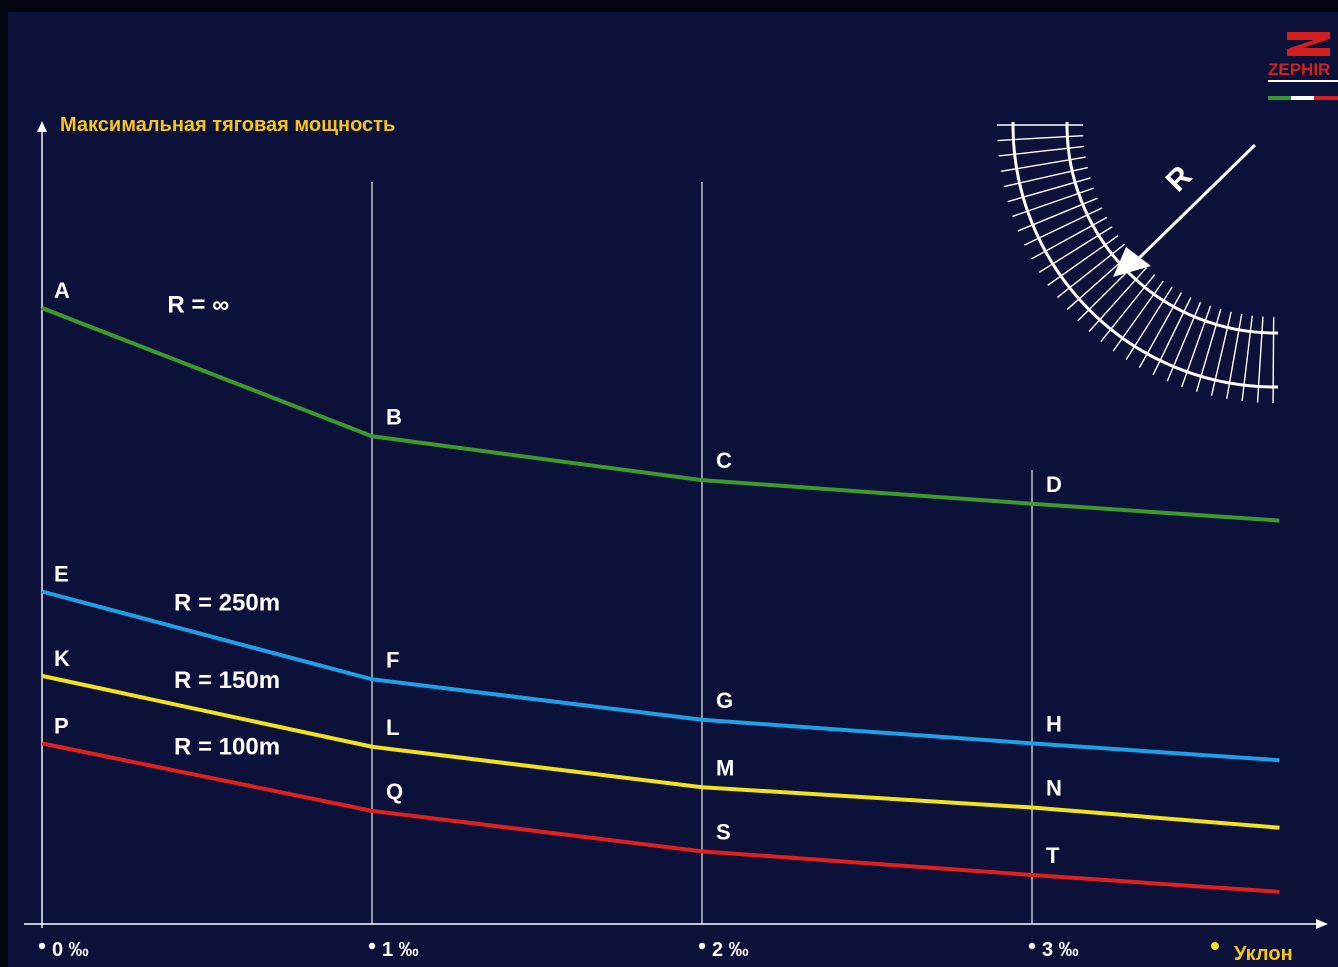 The image size is (1338, 967). I want to click on point-label: F, so click(392, 659).